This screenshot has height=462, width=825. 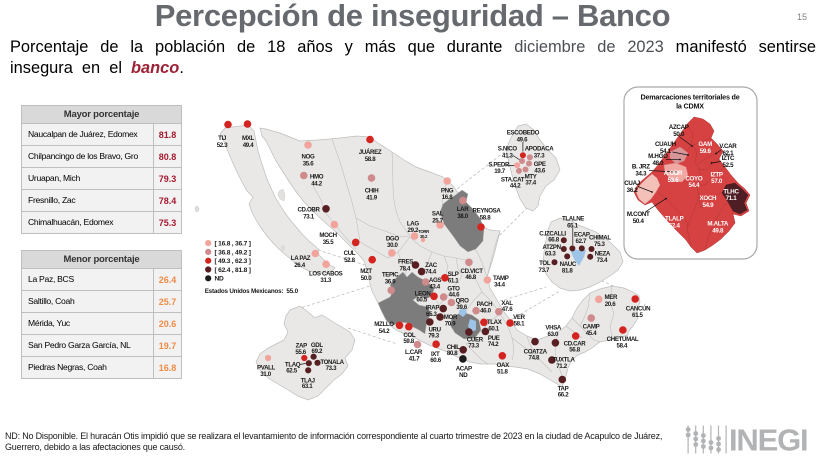 What do you see at coordinates (317, 177) in the screenshot?
I see `svg-text: HMO` at bounding box center [317, 177].